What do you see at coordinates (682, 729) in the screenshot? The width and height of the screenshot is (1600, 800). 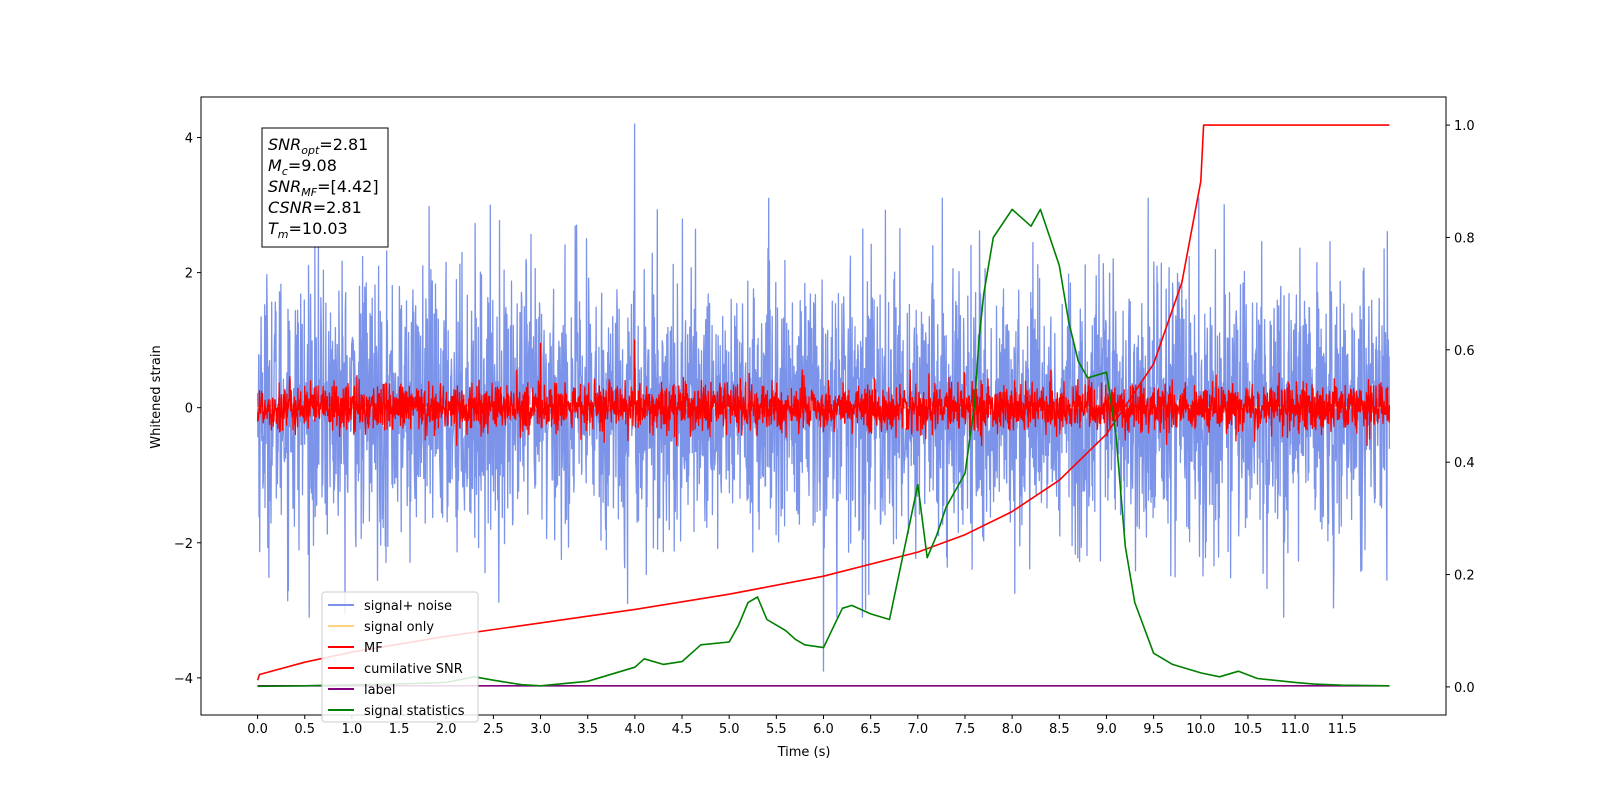 I see `x-tick-label: 4.5` at bounding box center [682, 729].